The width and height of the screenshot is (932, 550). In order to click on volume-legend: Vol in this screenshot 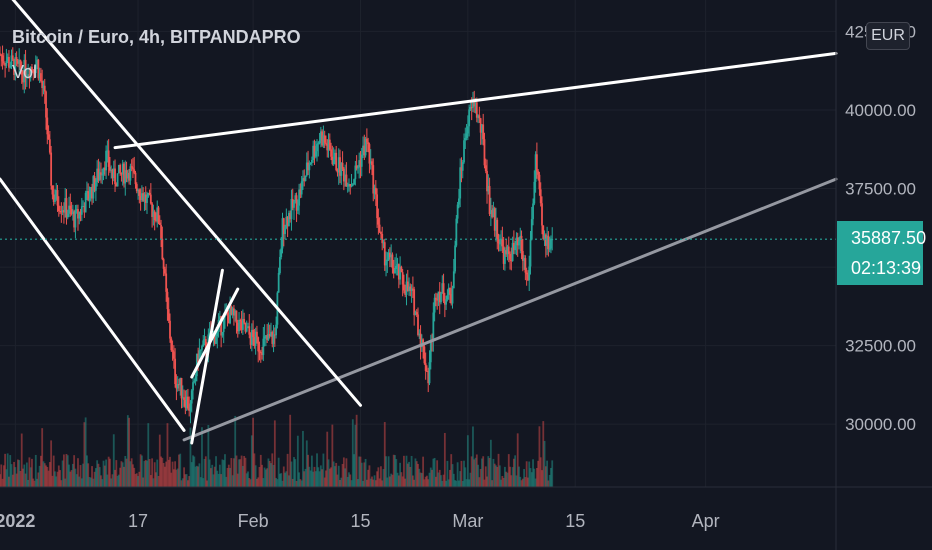, I will do `click(25, 72)`.